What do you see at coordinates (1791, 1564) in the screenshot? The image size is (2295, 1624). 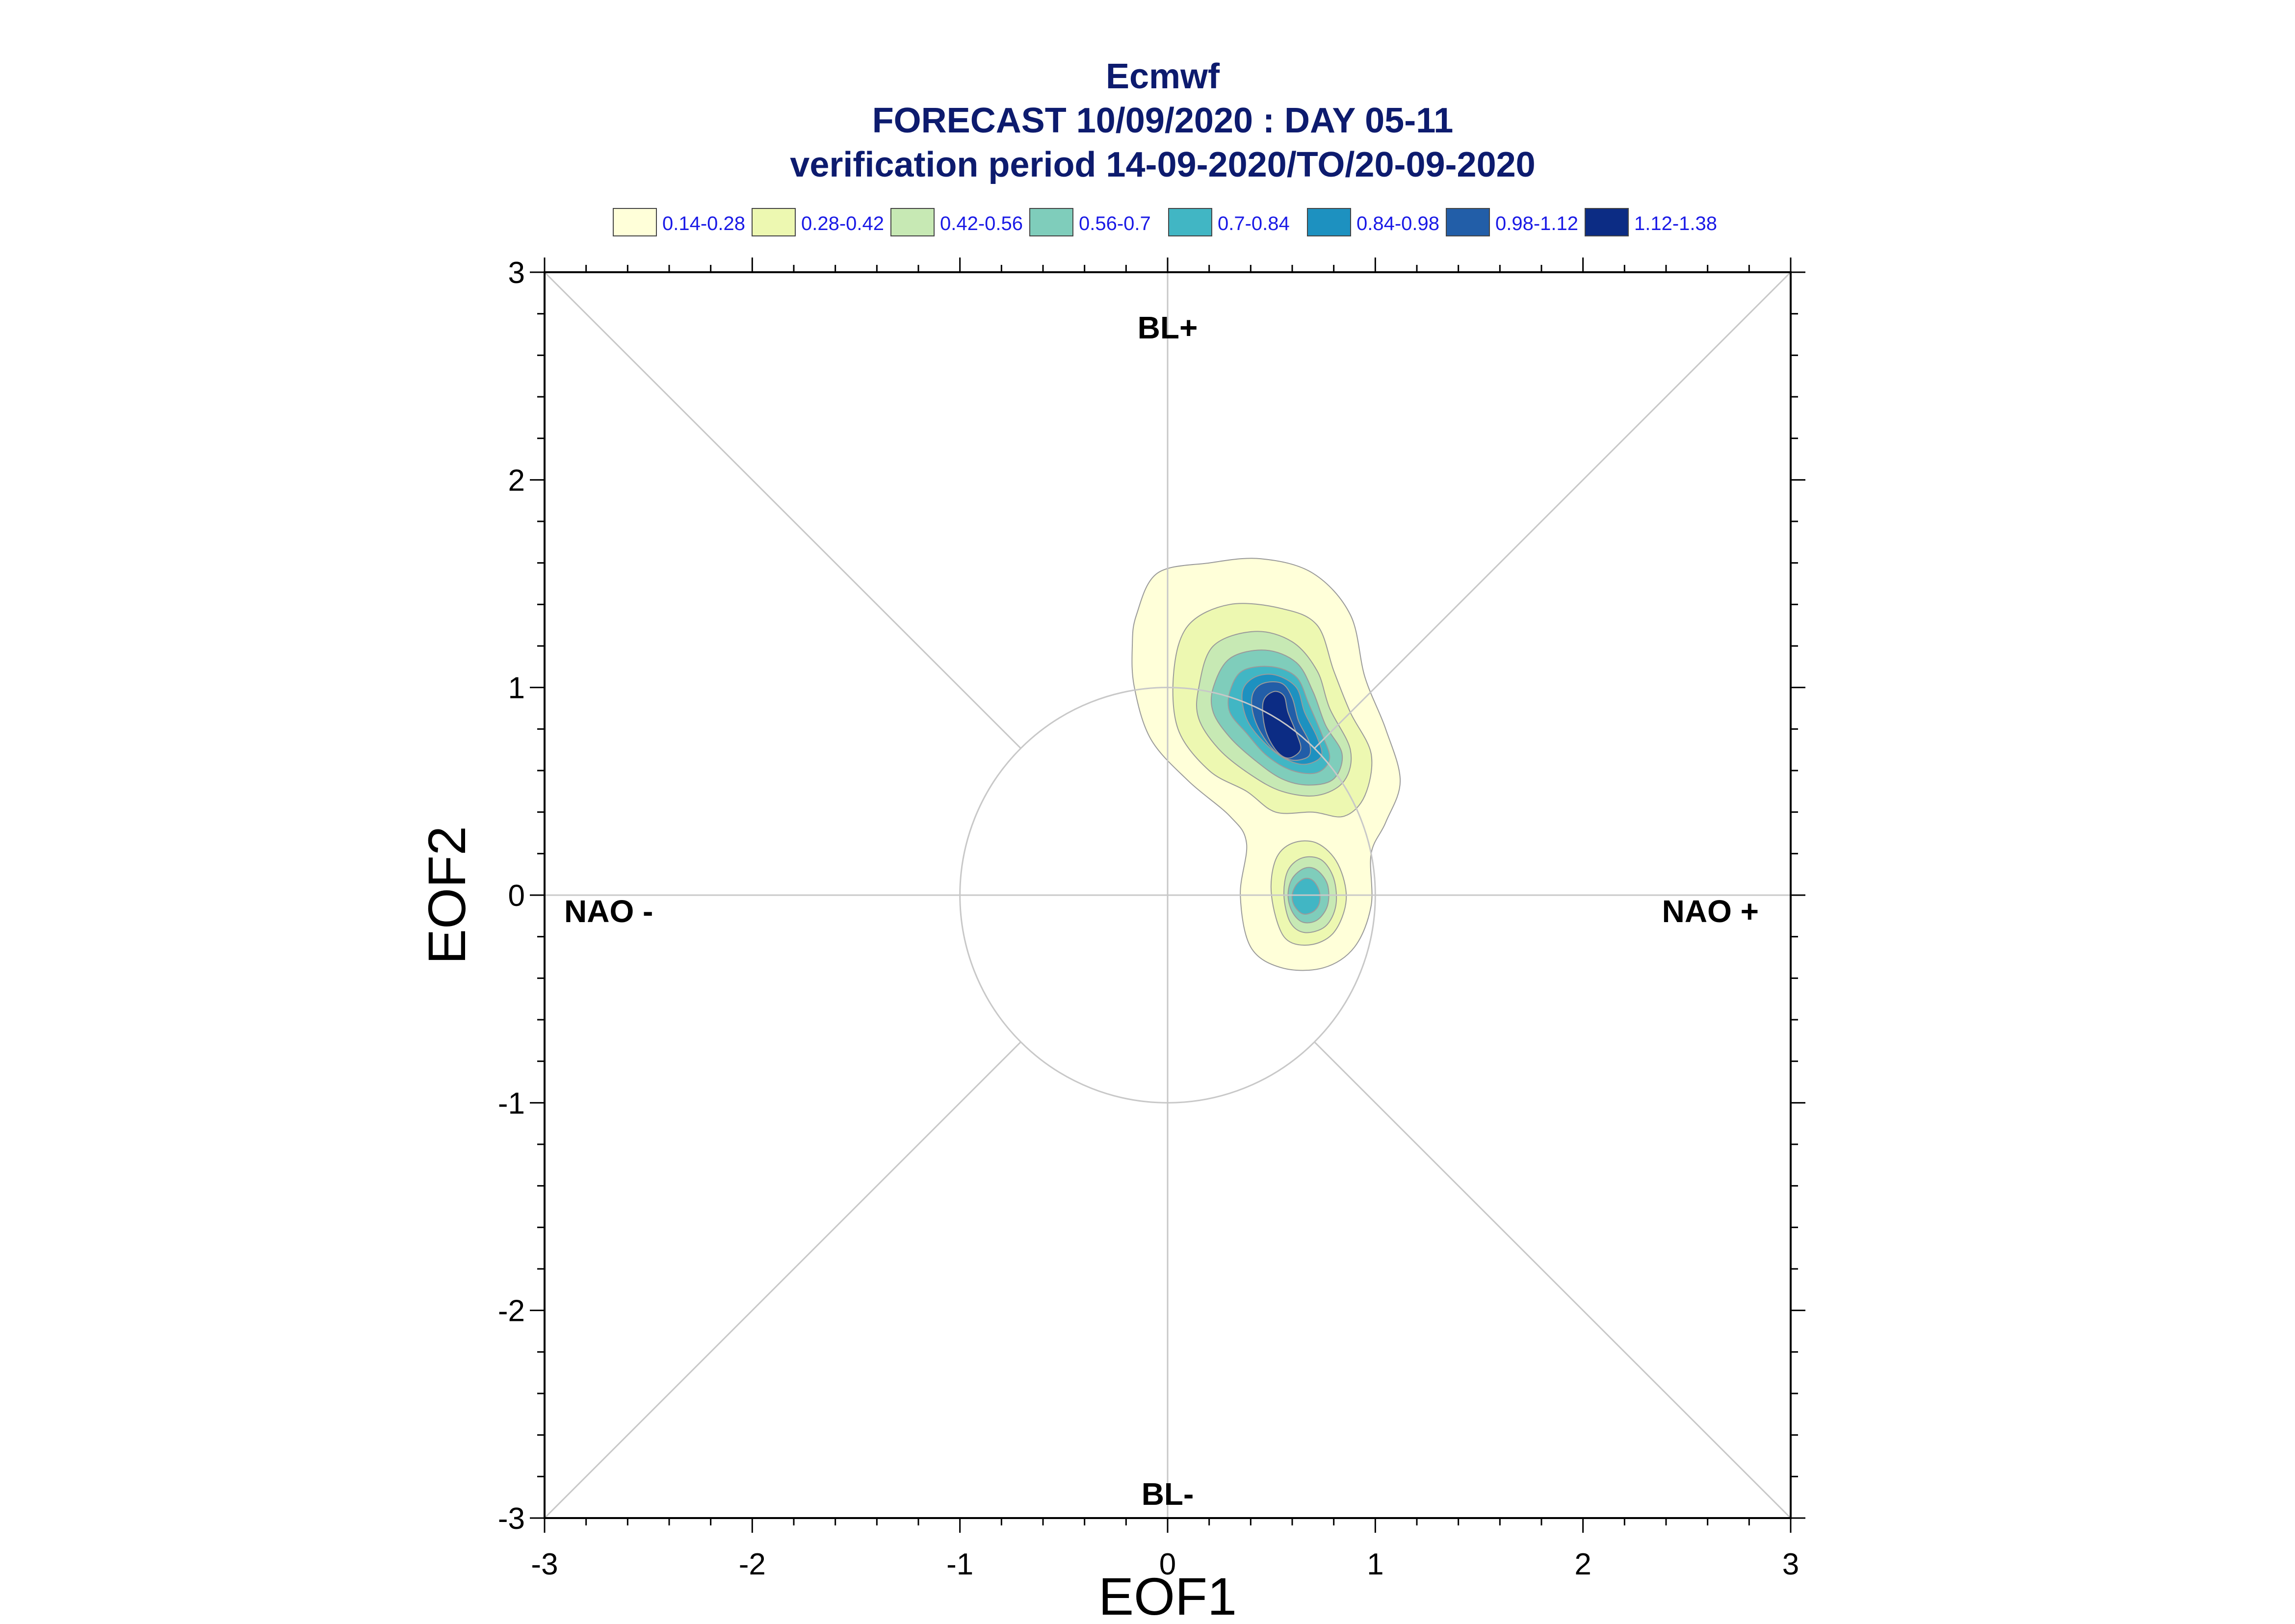 I see `x-tick-label: 3` at bounding box center [1791, 1564].